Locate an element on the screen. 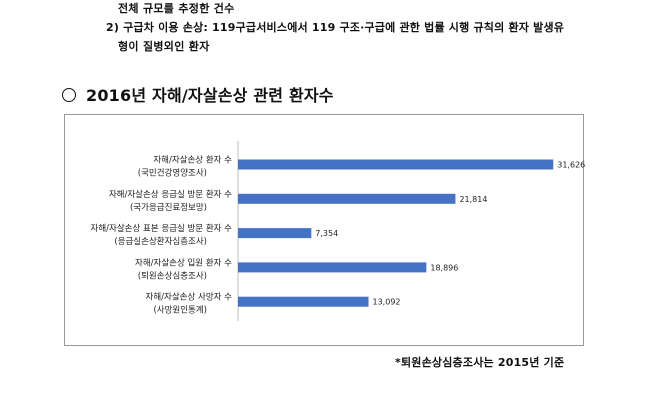 The width and height of the screenshot is (665, 402). footnote: *퇴원손상심층조사는 2015년 기준 is located at coordinates (480, 362).